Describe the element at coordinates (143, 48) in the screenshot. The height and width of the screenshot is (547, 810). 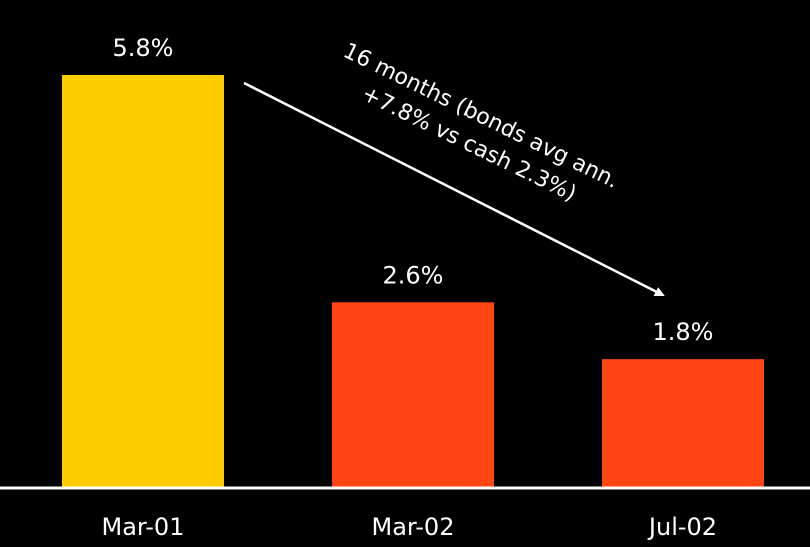
I see `data-label-mar-01: 5.8%` at that location.